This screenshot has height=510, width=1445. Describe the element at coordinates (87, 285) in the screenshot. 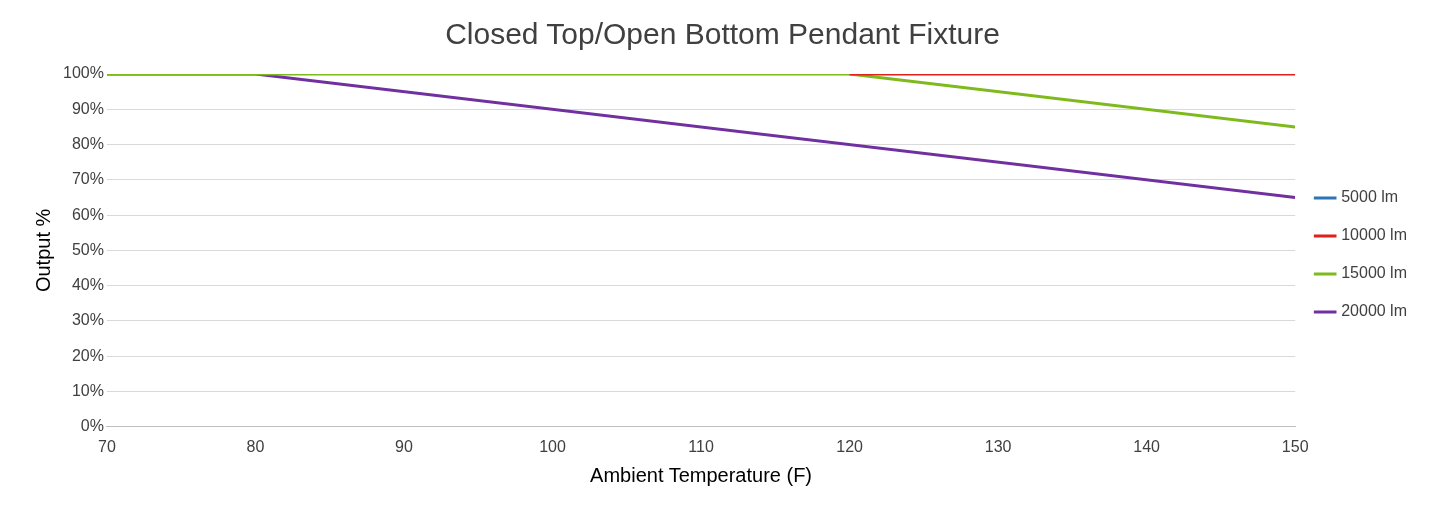

I see `y-tick-label: 40%` at that location.